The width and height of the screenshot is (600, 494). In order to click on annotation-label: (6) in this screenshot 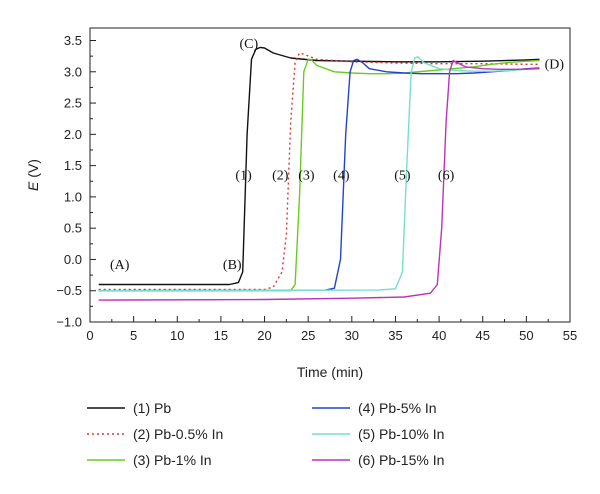, I will do `click(446, 175)`.